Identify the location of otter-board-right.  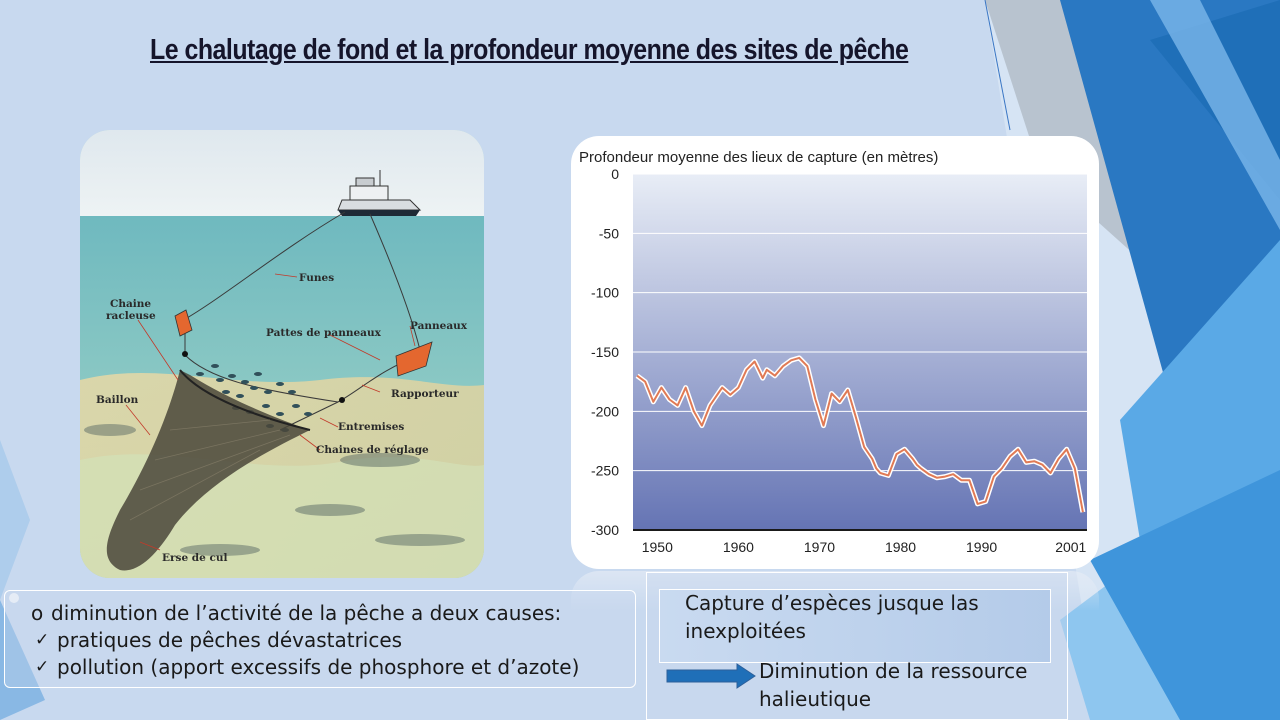
(414, 359).